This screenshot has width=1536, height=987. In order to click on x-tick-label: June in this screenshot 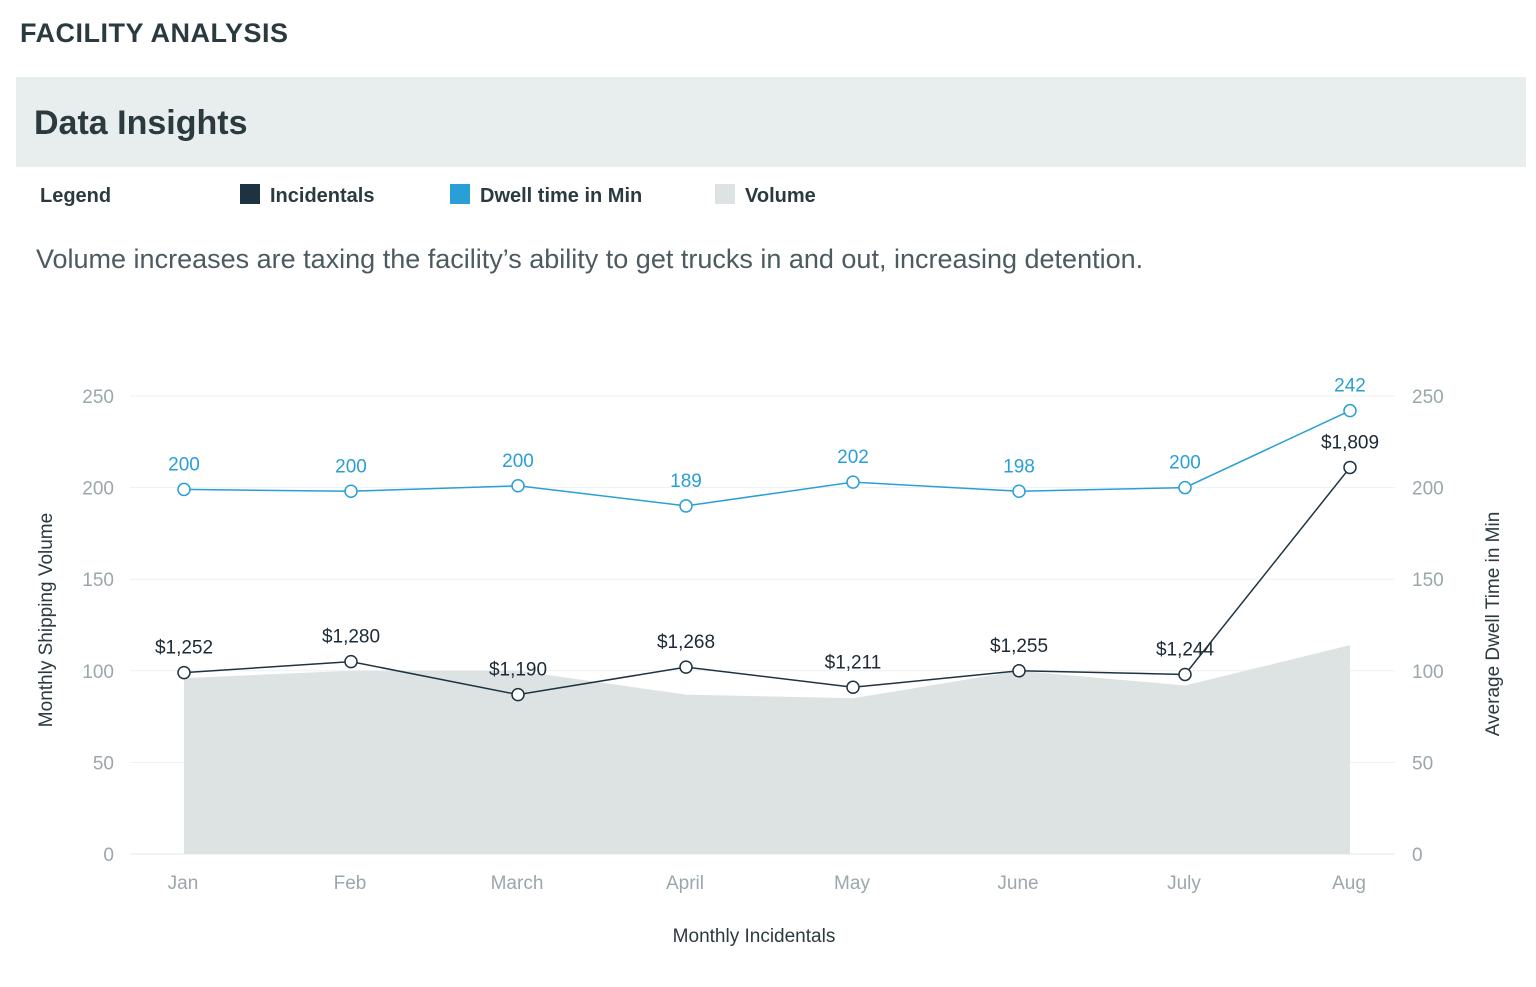, I will do `click(1017, 883)`.